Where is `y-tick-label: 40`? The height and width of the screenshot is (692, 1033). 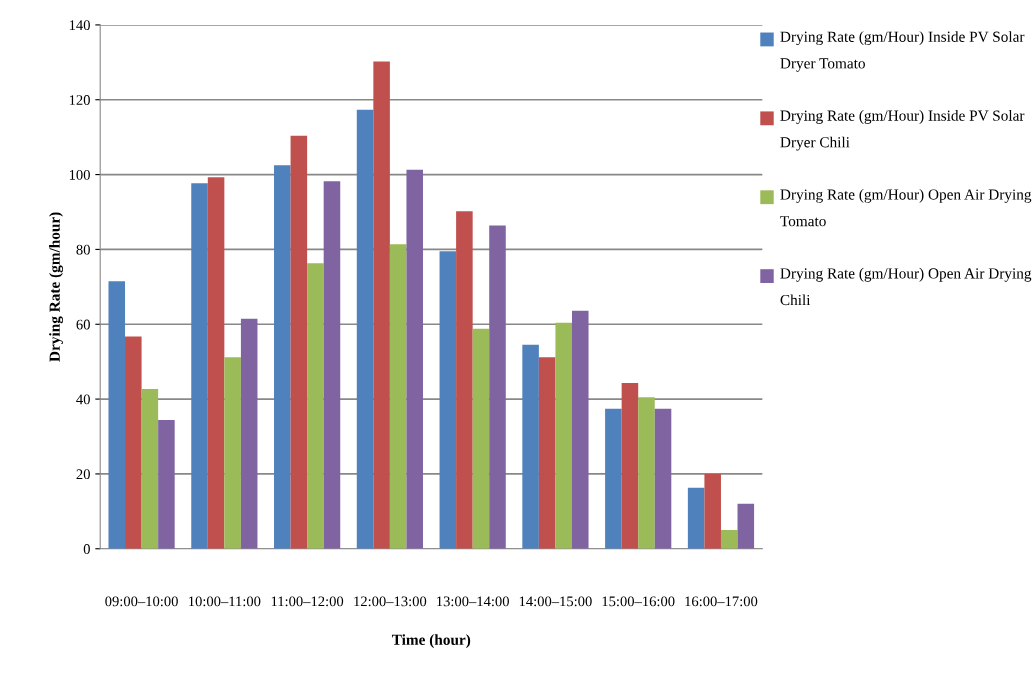 y-tick-label: 40 is located at coordinates (83, 399).